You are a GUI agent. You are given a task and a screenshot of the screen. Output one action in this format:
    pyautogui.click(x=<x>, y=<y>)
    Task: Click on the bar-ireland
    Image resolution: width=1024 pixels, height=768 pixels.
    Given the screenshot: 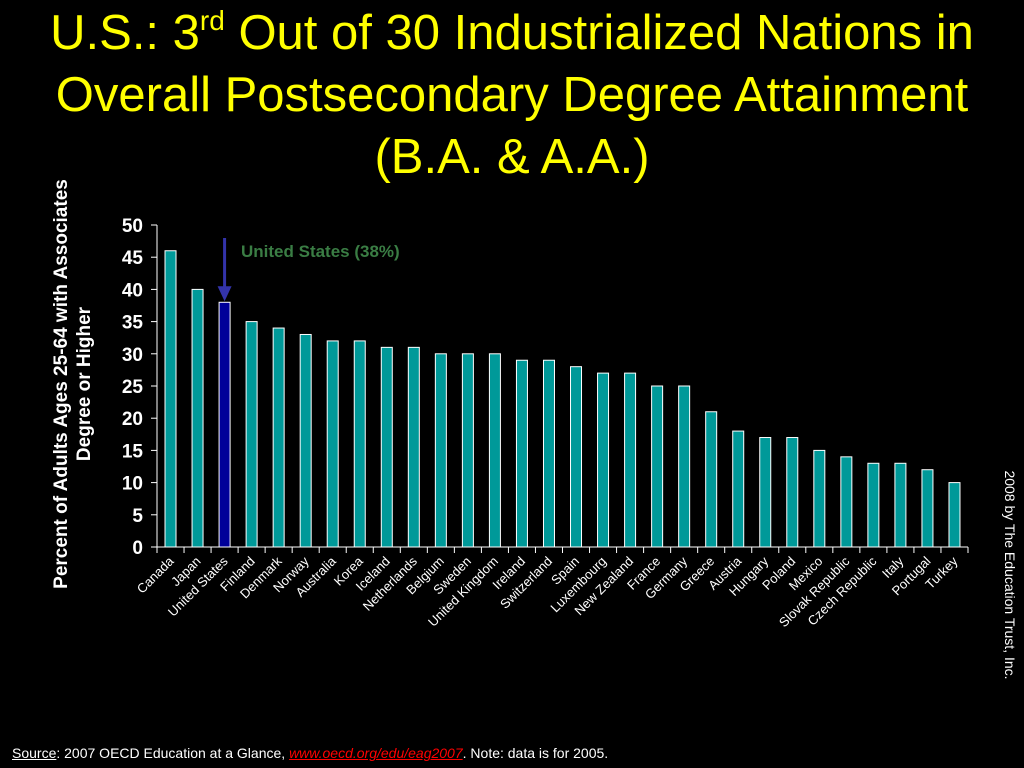 What is the action you would take?
    pyautogui.click(x=521, y=453)
    